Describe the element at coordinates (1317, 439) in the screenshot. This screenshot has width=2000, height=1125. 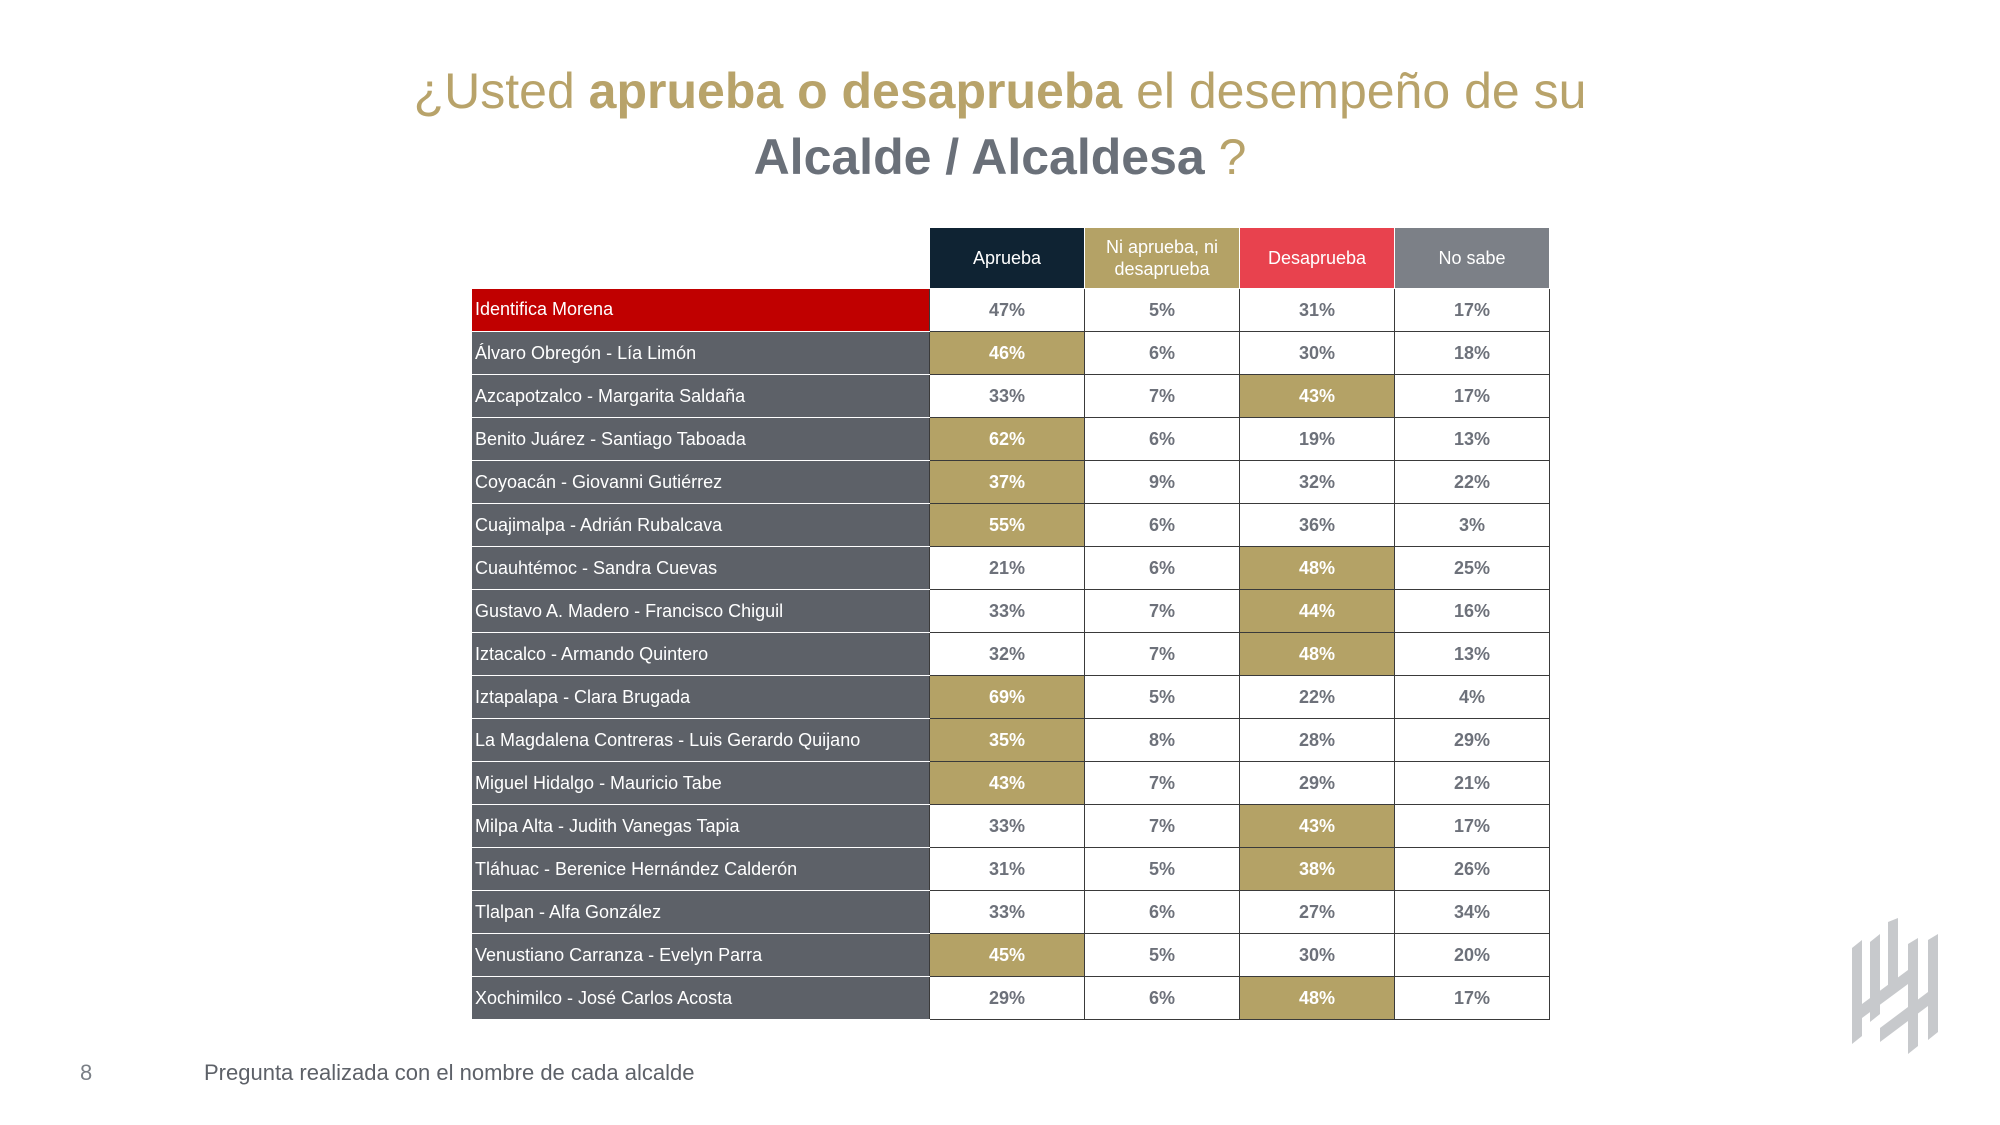
I see `cell-desaprueba: 19%` at that location.